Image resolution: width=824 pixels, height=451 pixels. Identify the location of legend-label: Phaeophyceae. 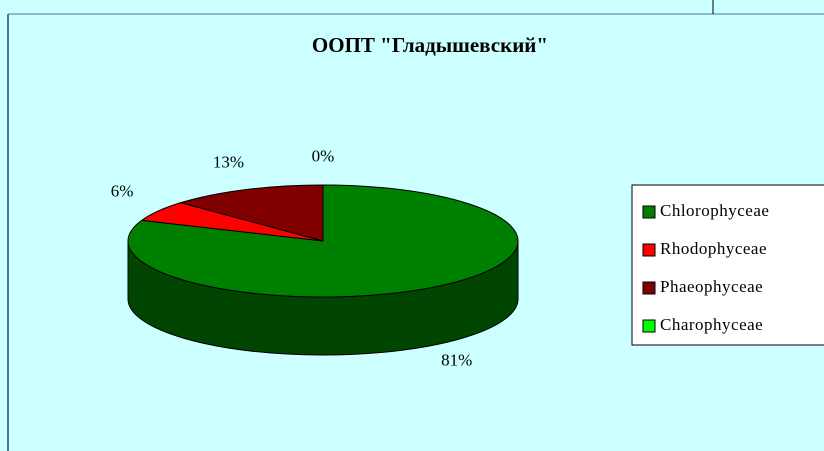
(711, 286).